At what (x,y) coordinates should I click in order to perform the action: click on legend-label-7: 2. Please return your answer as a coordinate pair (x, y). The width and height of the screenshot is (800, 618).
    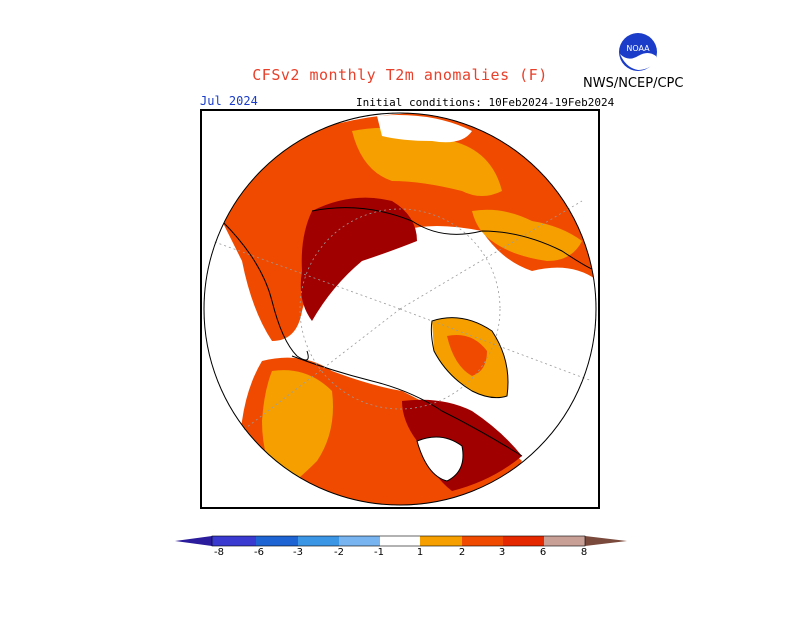
    Looking at the image, I should click on (462, 552).